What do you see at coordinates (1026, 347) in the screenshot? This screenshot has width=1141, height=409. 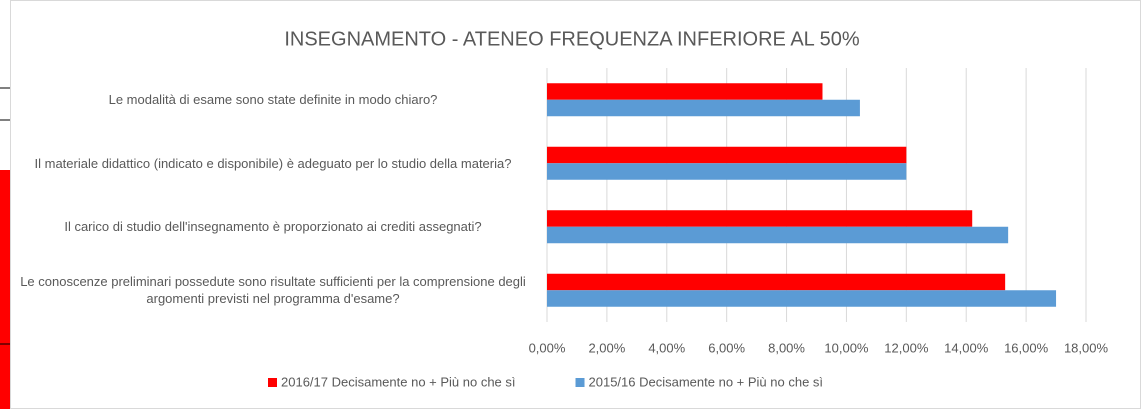 I see `x-tick-label: 16,00%` at bounding box center [1026, 347].